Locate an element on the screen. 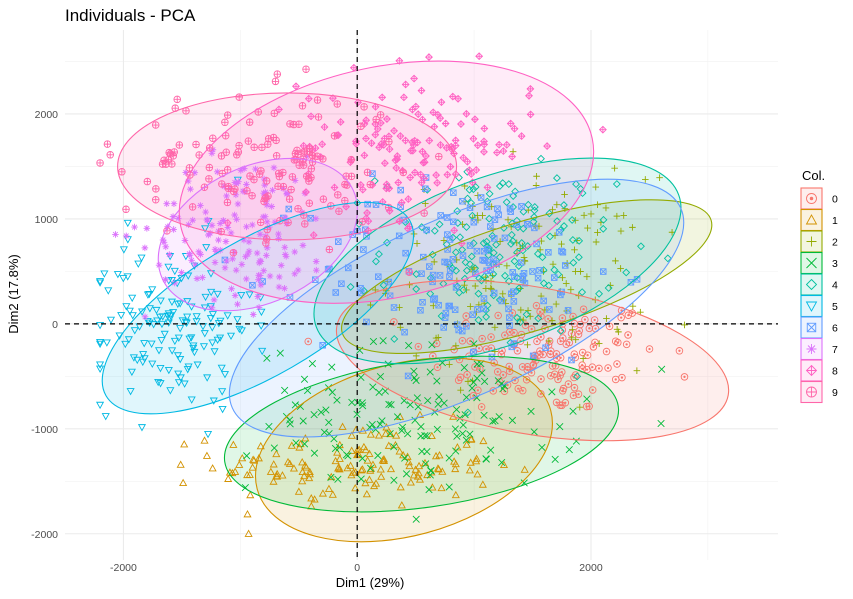 Image resolution: width=853 pixels, height=599 pixels. x-tick-label: -2000 is located at coordinates (123, 568).